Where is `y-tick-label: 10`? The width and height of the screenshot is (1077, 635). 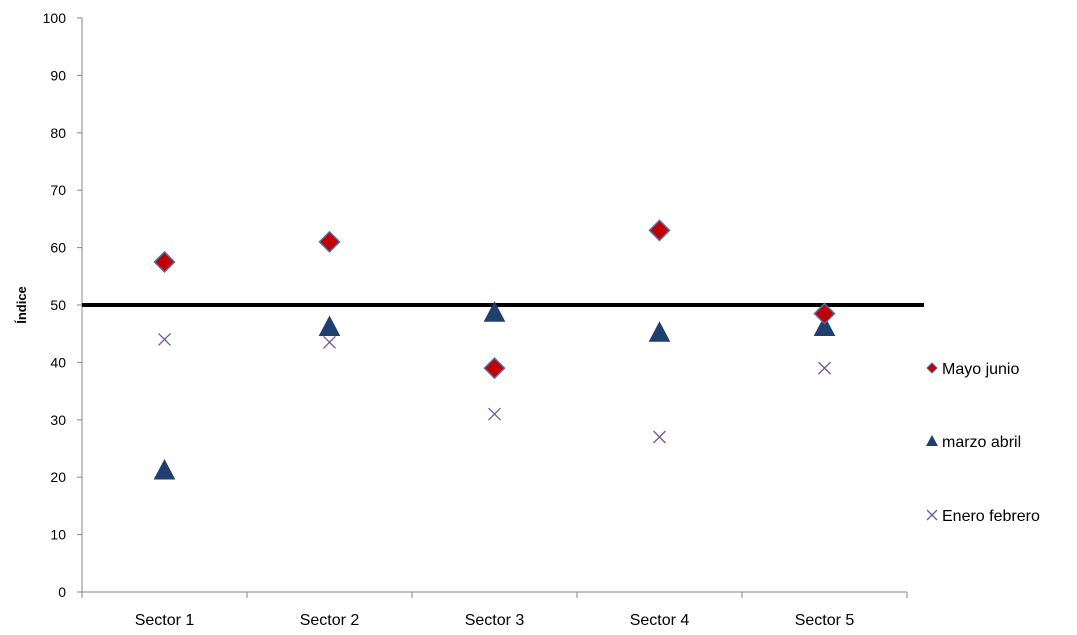 y-tick-label: 10 is located at coordinates (58, 535).